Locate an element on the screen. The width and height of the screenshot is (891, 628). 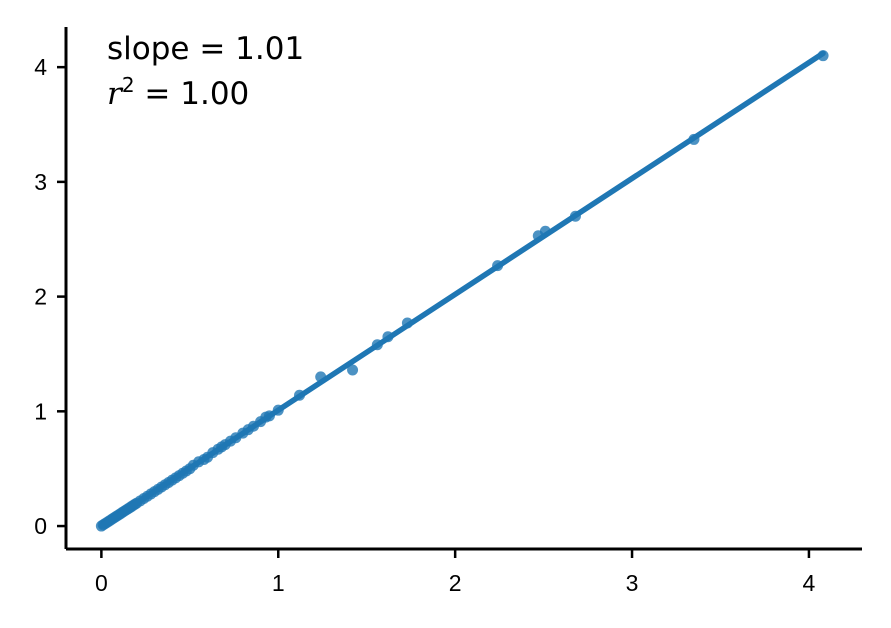
y-tick-label: 4 is located at coordinates (40, 67).